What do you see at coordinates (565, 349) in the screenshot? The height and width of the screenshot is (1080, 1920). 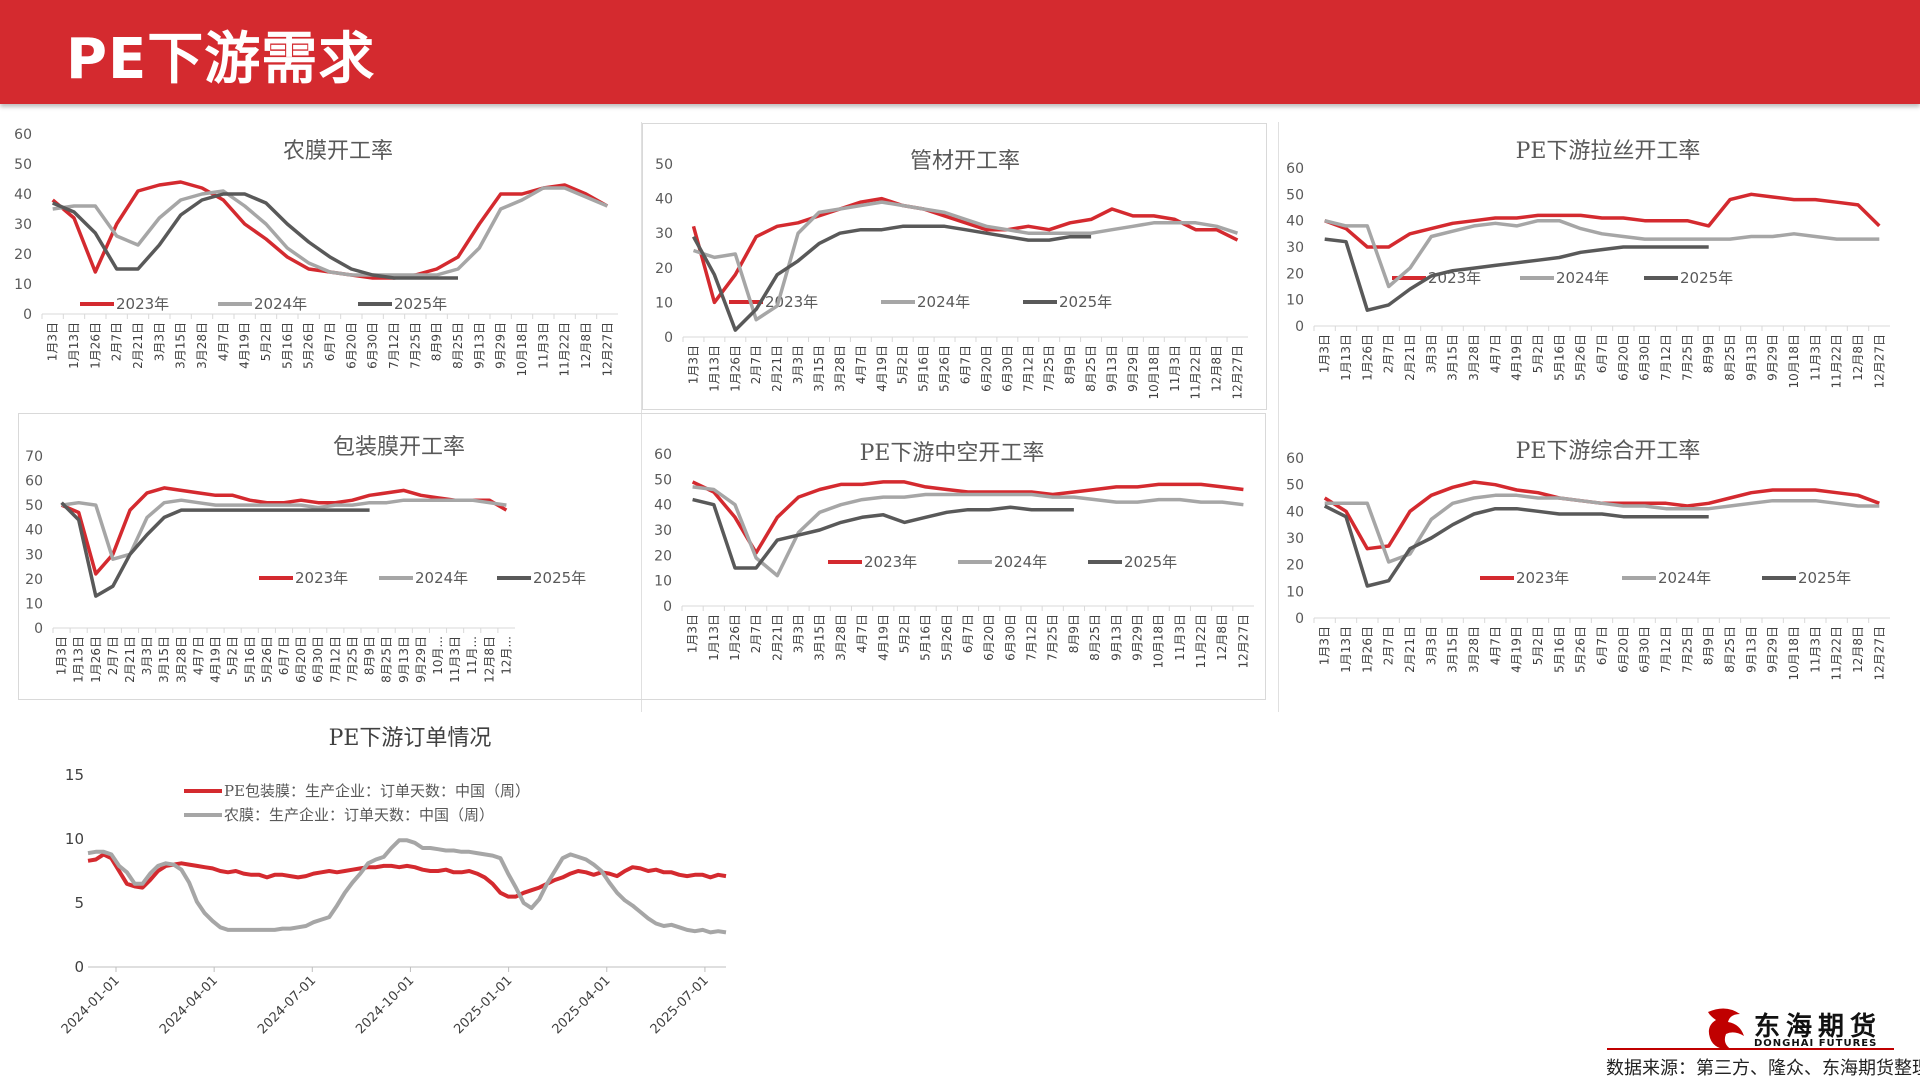 I see `nongmo-xtick: 11月22日` at bounding box center [565, 349].